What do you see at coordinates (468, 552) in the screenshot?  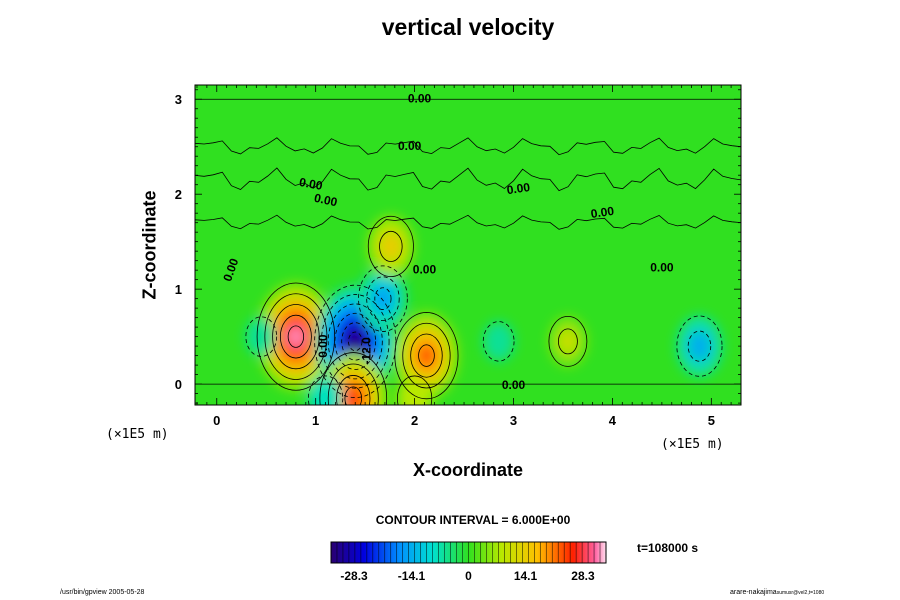 I see `colorbar-frame` at bounding box center [468, 552].